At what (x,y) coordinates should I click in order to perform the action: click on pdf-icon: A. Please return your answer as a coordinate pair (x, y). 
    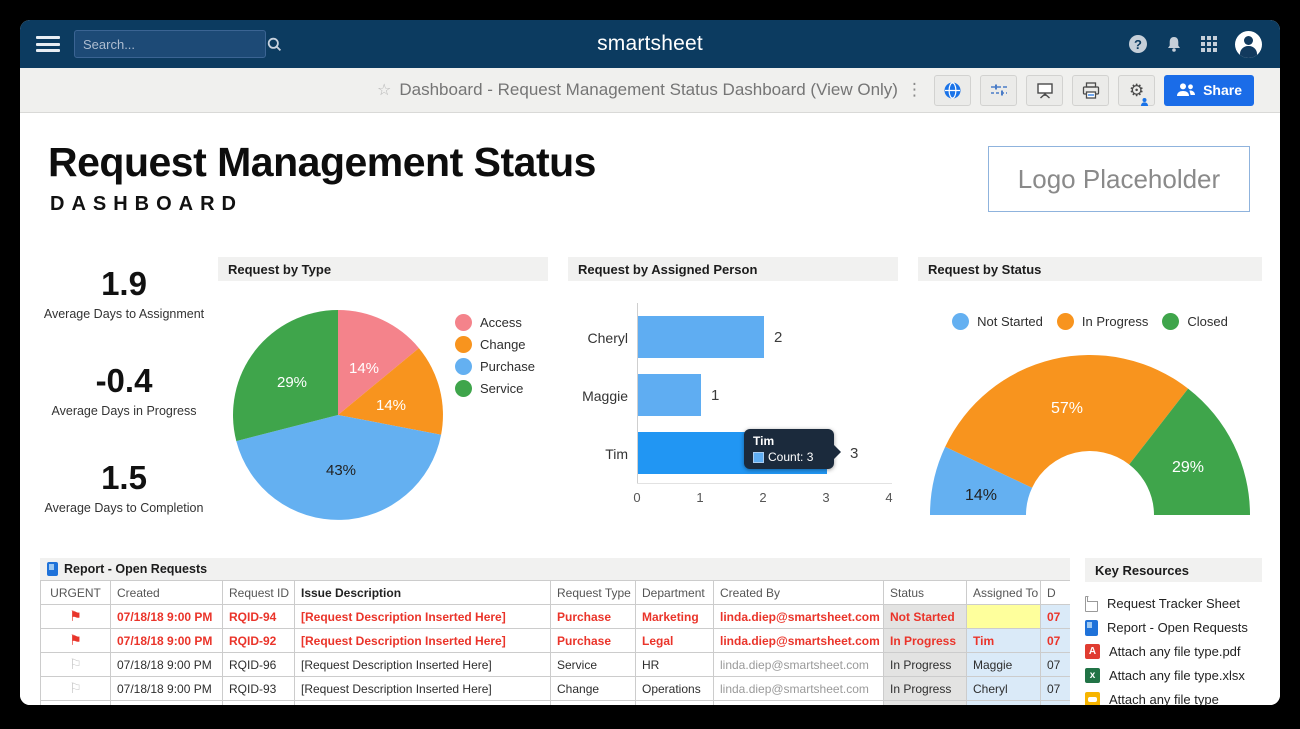
    Looking at the image, I should click on (1092, 651).